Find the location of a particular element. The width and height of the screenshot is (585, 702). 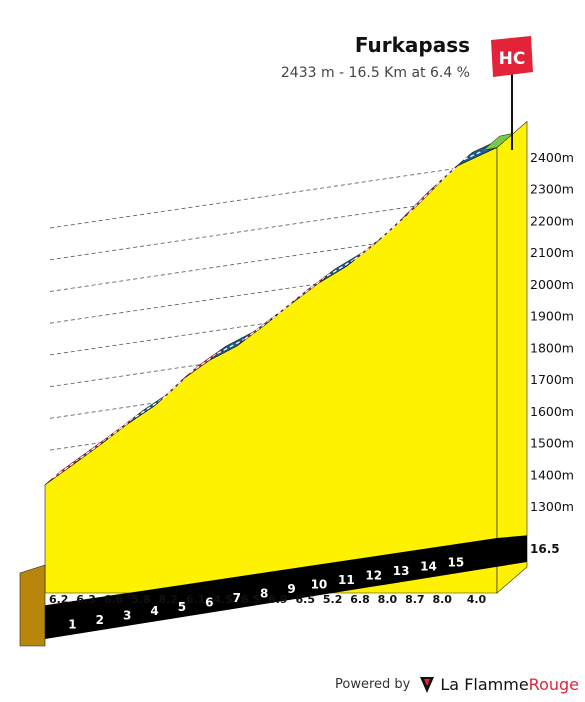

category-badge: HC is located at coordinates (512, 93).